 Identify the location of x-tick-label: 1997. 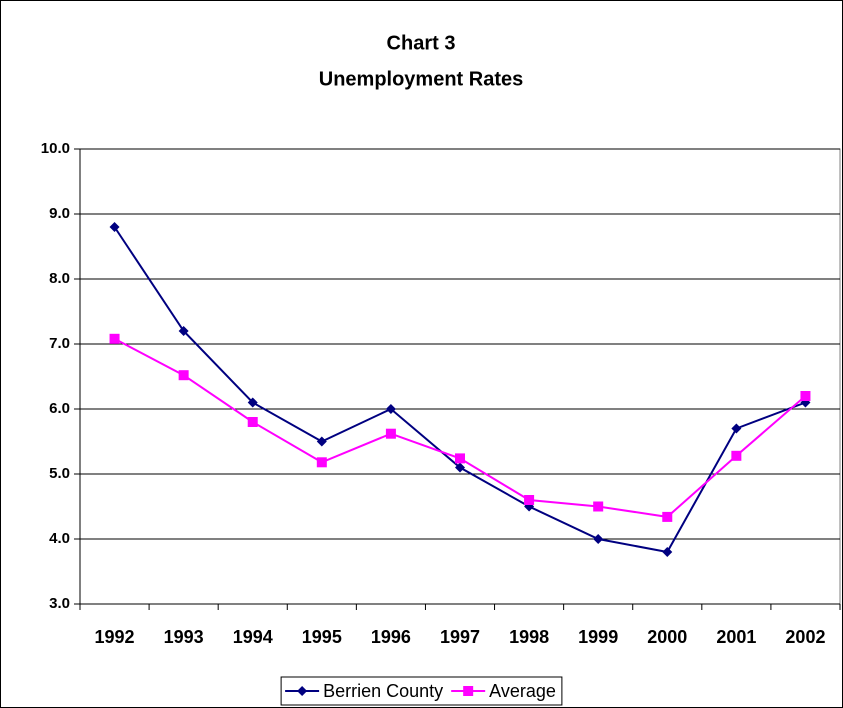
(460, 637).